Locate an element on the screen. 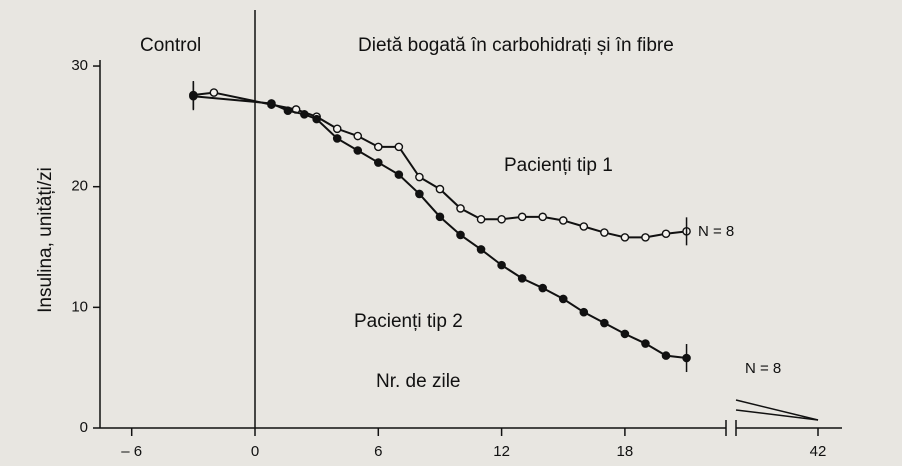 The height and width of the screenshot is (466, 902). x-tick-label: 6 is located at coordinates (378, 451).